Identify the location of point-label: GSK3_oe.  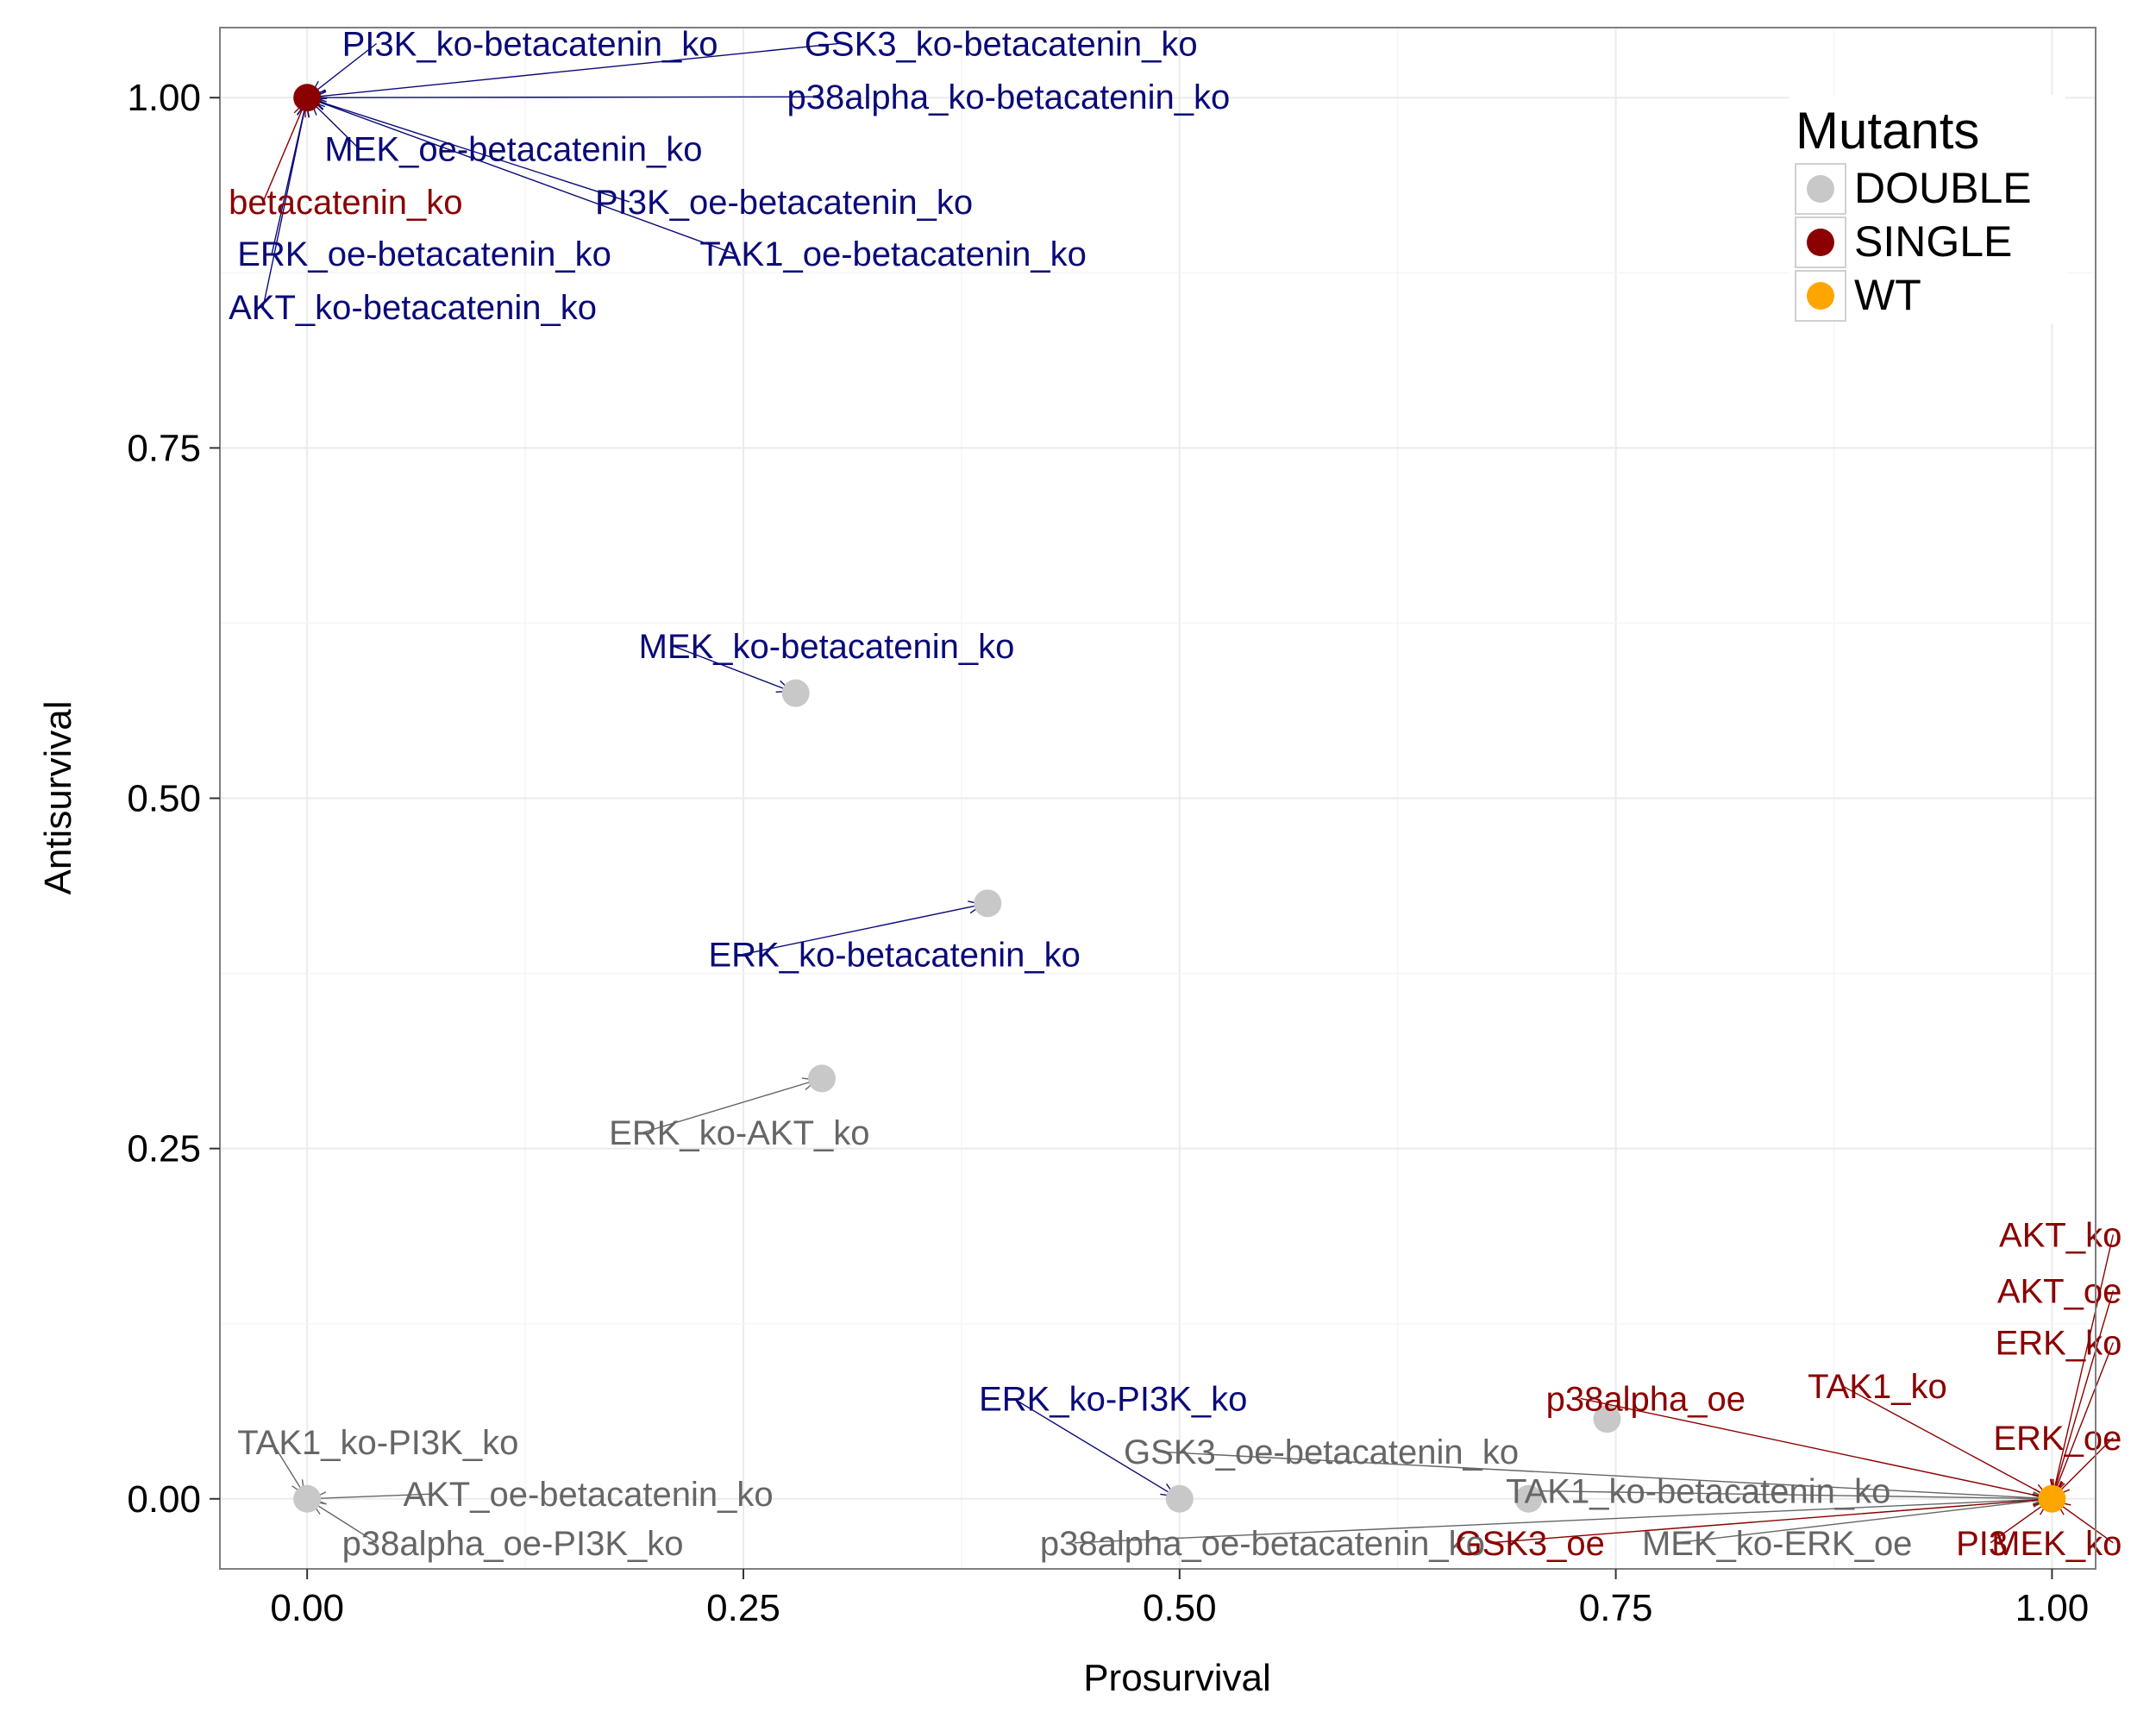
(1529, 1544).